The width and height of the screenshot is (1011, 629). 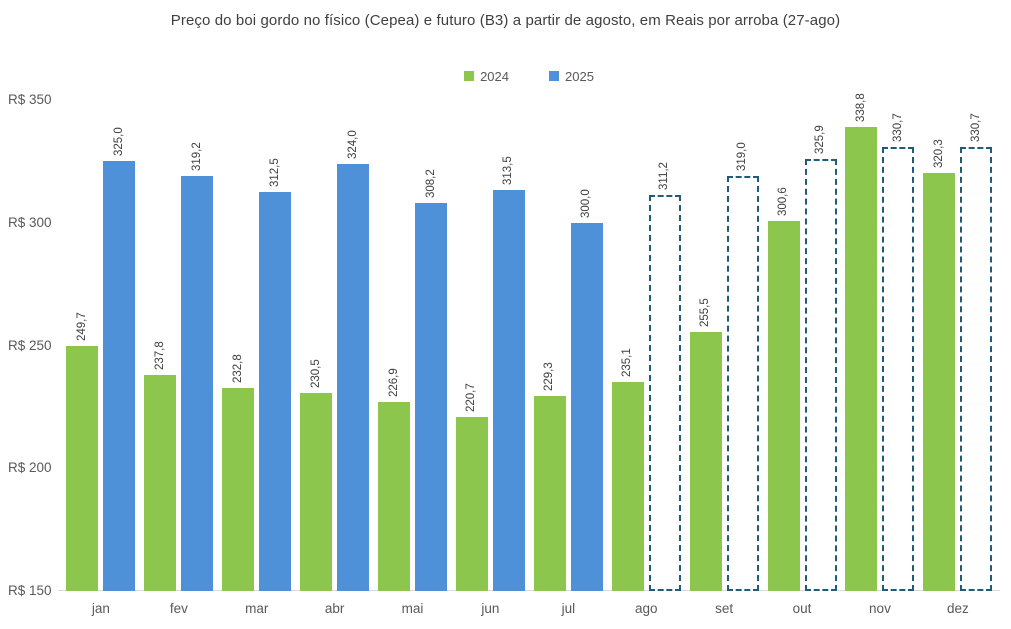 I want to click on legend-label-2024: 2024, so click(x=494, y=76).